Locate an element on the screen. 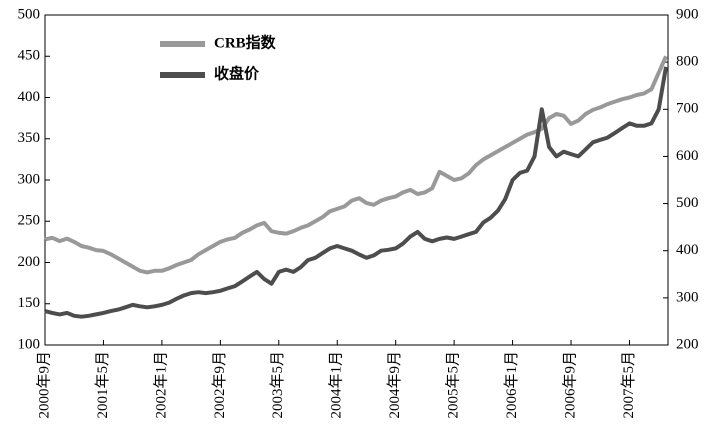 The width and height of the screenshot is (711, 442). x-tick-label: 2001年5月 is located at coordinates (102, 385).